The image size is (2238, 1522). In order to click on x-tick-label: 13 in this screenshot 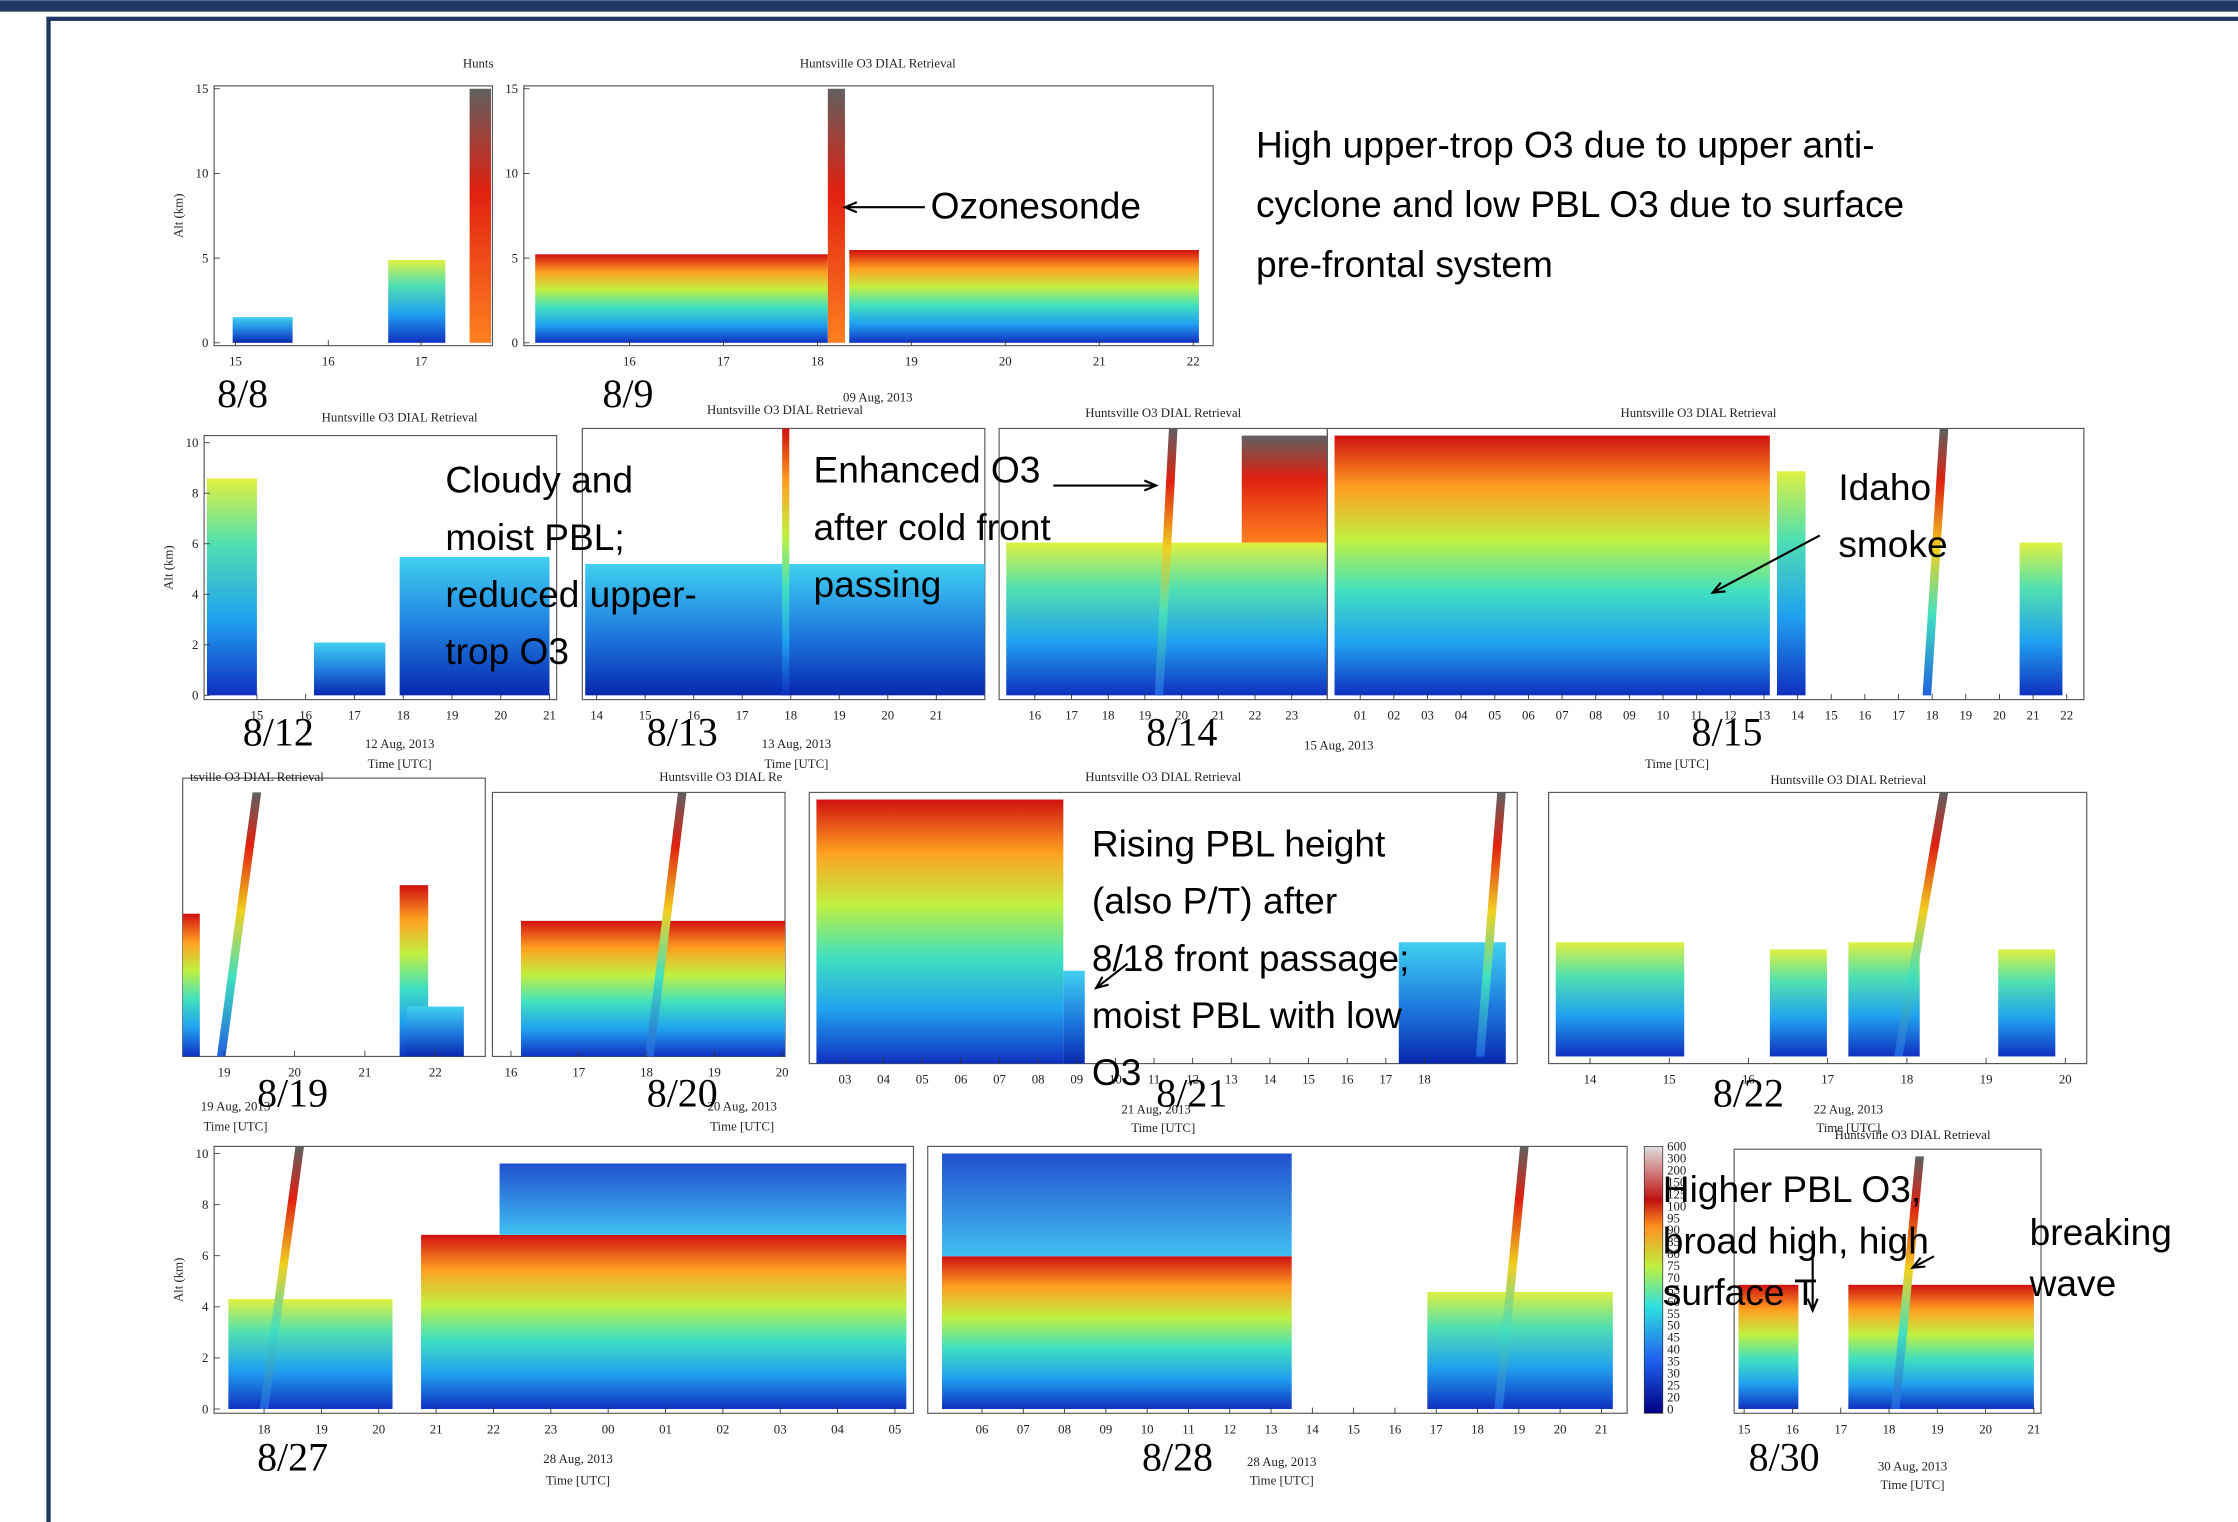, I will do `click(1231, 1080)`.